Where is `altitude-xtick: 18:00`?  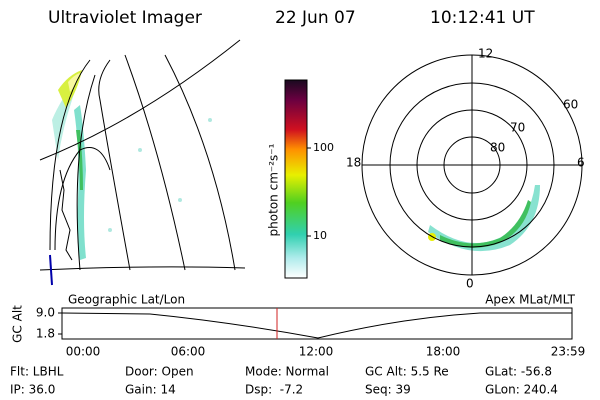 altitude-xtick: 18:00 is located at coordinates (443, 352).